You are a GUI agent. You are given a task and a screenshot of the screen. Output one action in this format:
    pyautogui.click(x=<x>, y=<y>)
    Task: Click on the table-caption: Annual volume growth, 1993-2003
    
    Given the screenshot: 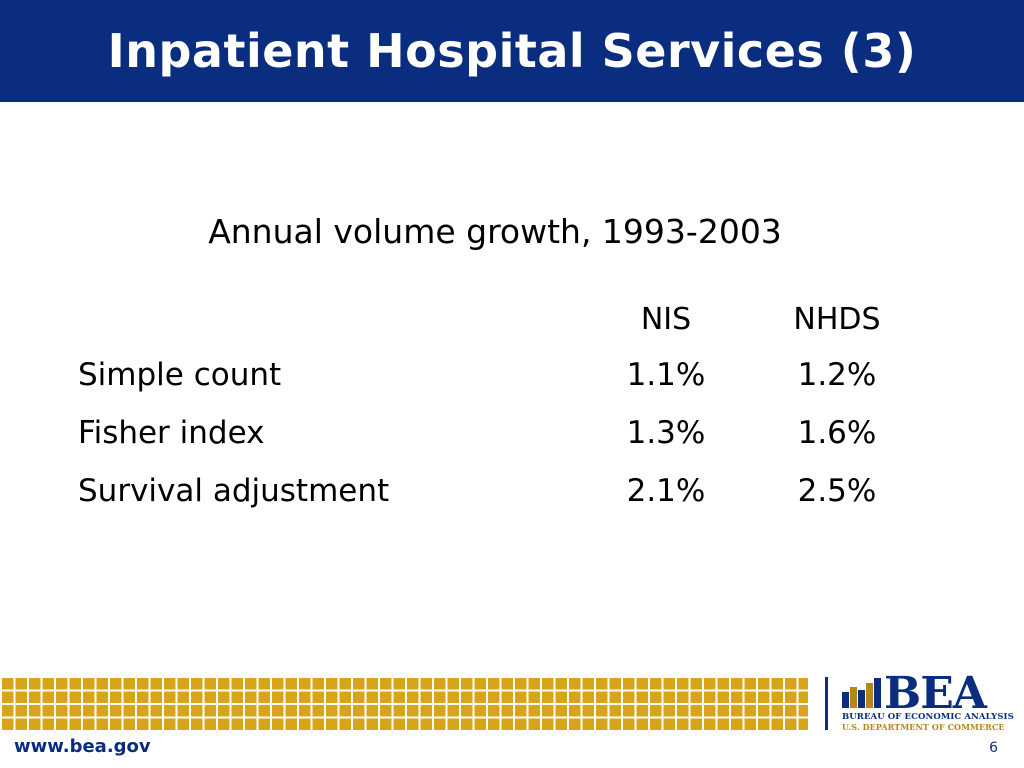 What is the action you would take?
    pyautogui.click(x=495, y=231)
    